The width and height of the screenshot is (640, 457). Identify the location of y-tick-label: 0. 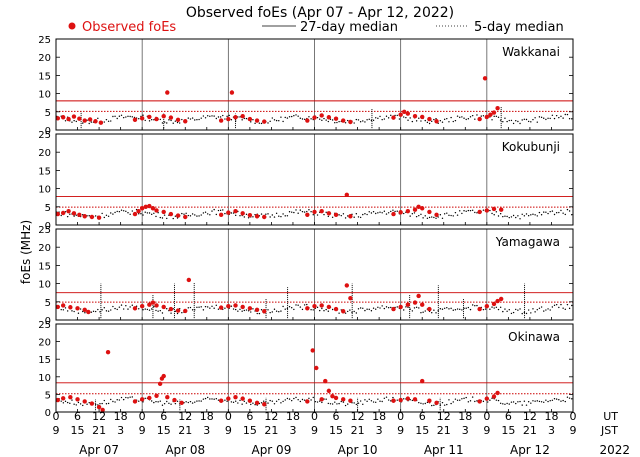
(48, 321).